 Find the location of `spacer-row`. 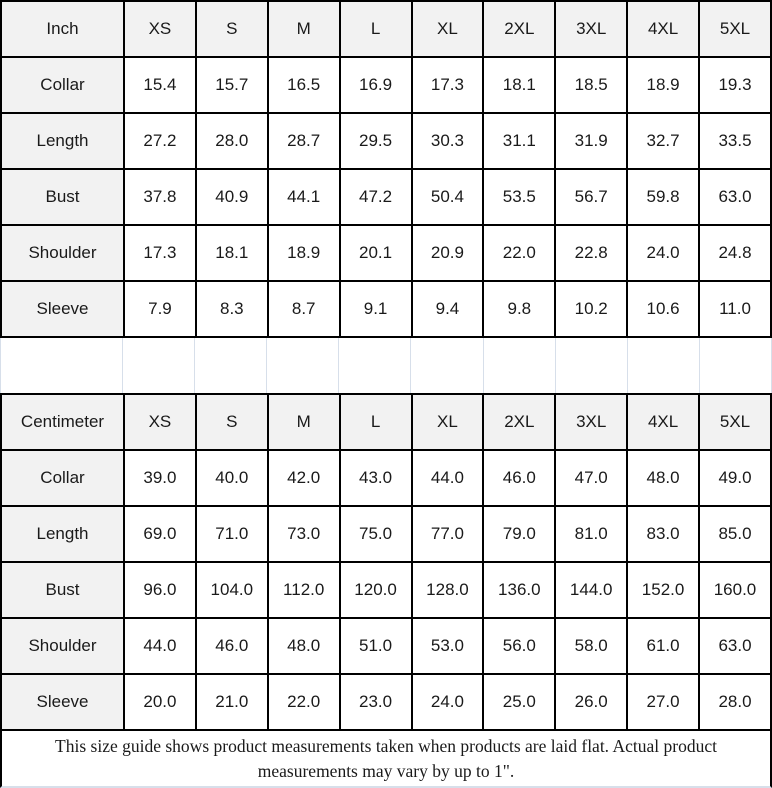

spacer-row is located at coordinates (386, 365).